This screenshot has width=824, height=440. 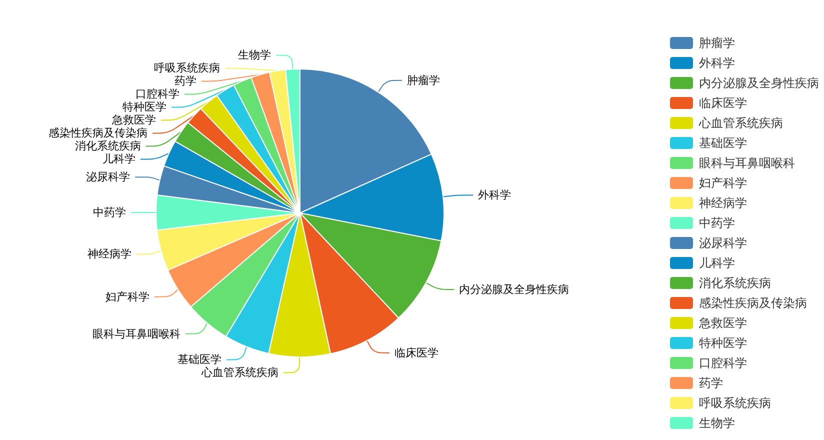 What do you see at coordinates (187, 68) in the screenshot?
I see `slice-label: 呼吸系统疾病` at bounding box center [187, 68].